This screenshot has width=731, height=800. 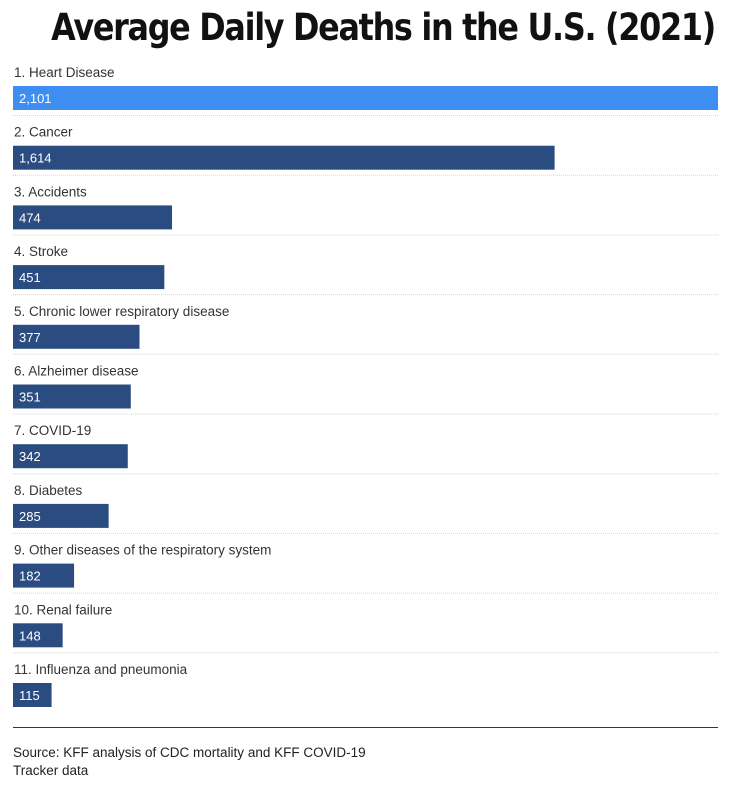 I want to click on data-label: 342, so click(x=30, y=456).